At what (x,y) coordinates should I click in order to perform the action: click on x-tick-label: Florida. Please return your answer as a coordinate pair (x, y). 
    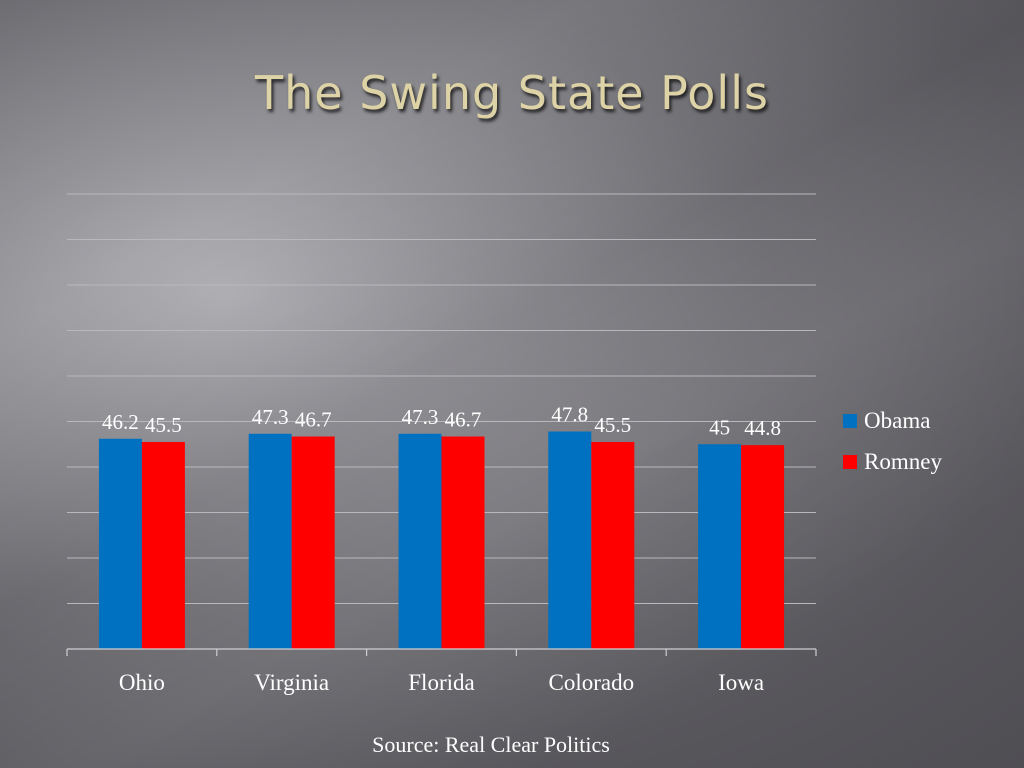
    Looking at the image, I should click on (441, 682).